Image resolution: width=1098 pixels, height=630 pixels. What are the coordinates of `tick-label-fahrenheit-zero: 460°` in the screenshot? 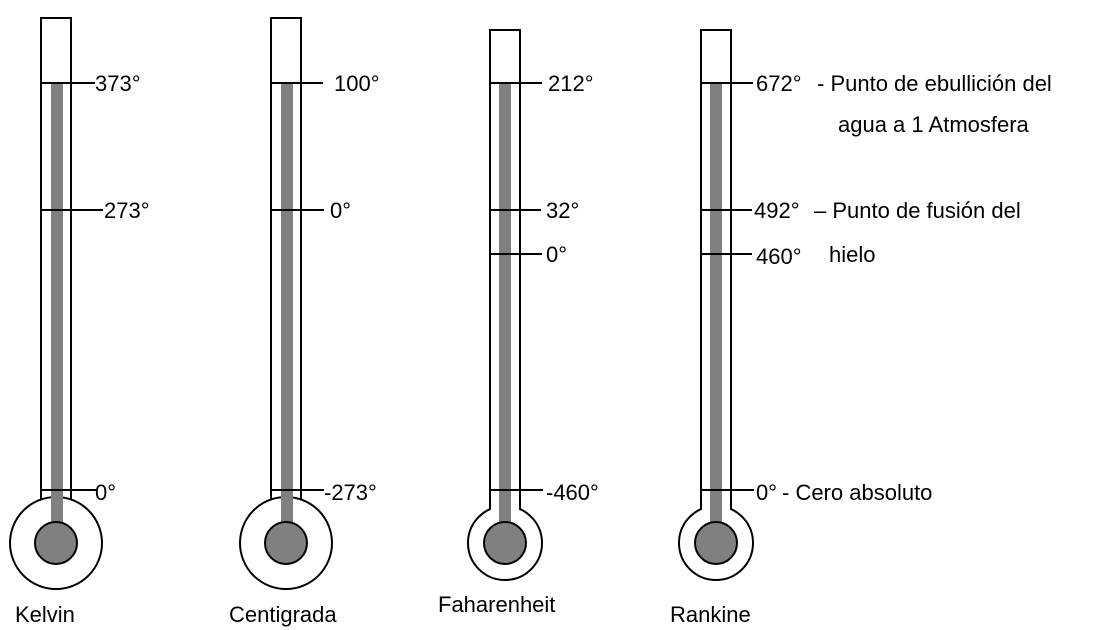 It's located at (779, 256).